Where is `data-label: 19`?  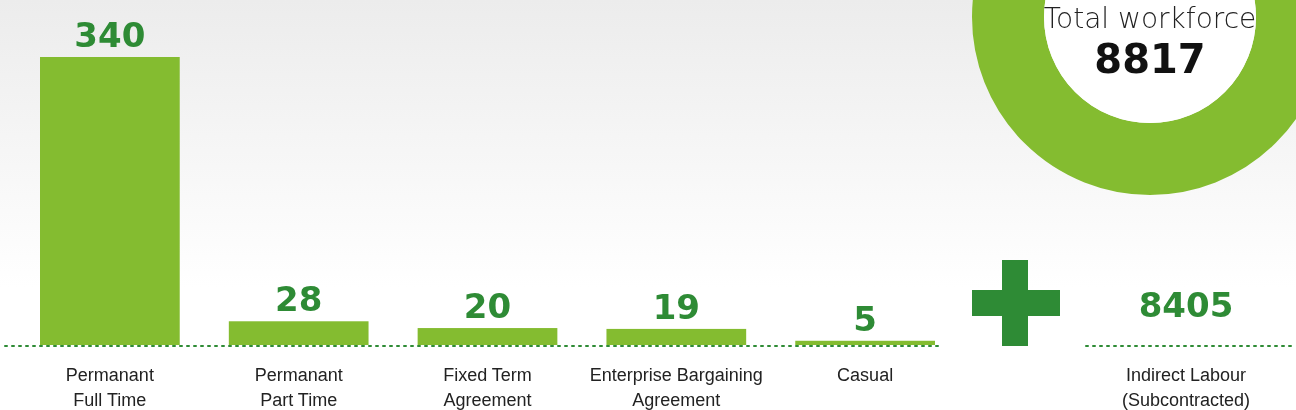 data-label: 19 is located at coordinates (676, 306).